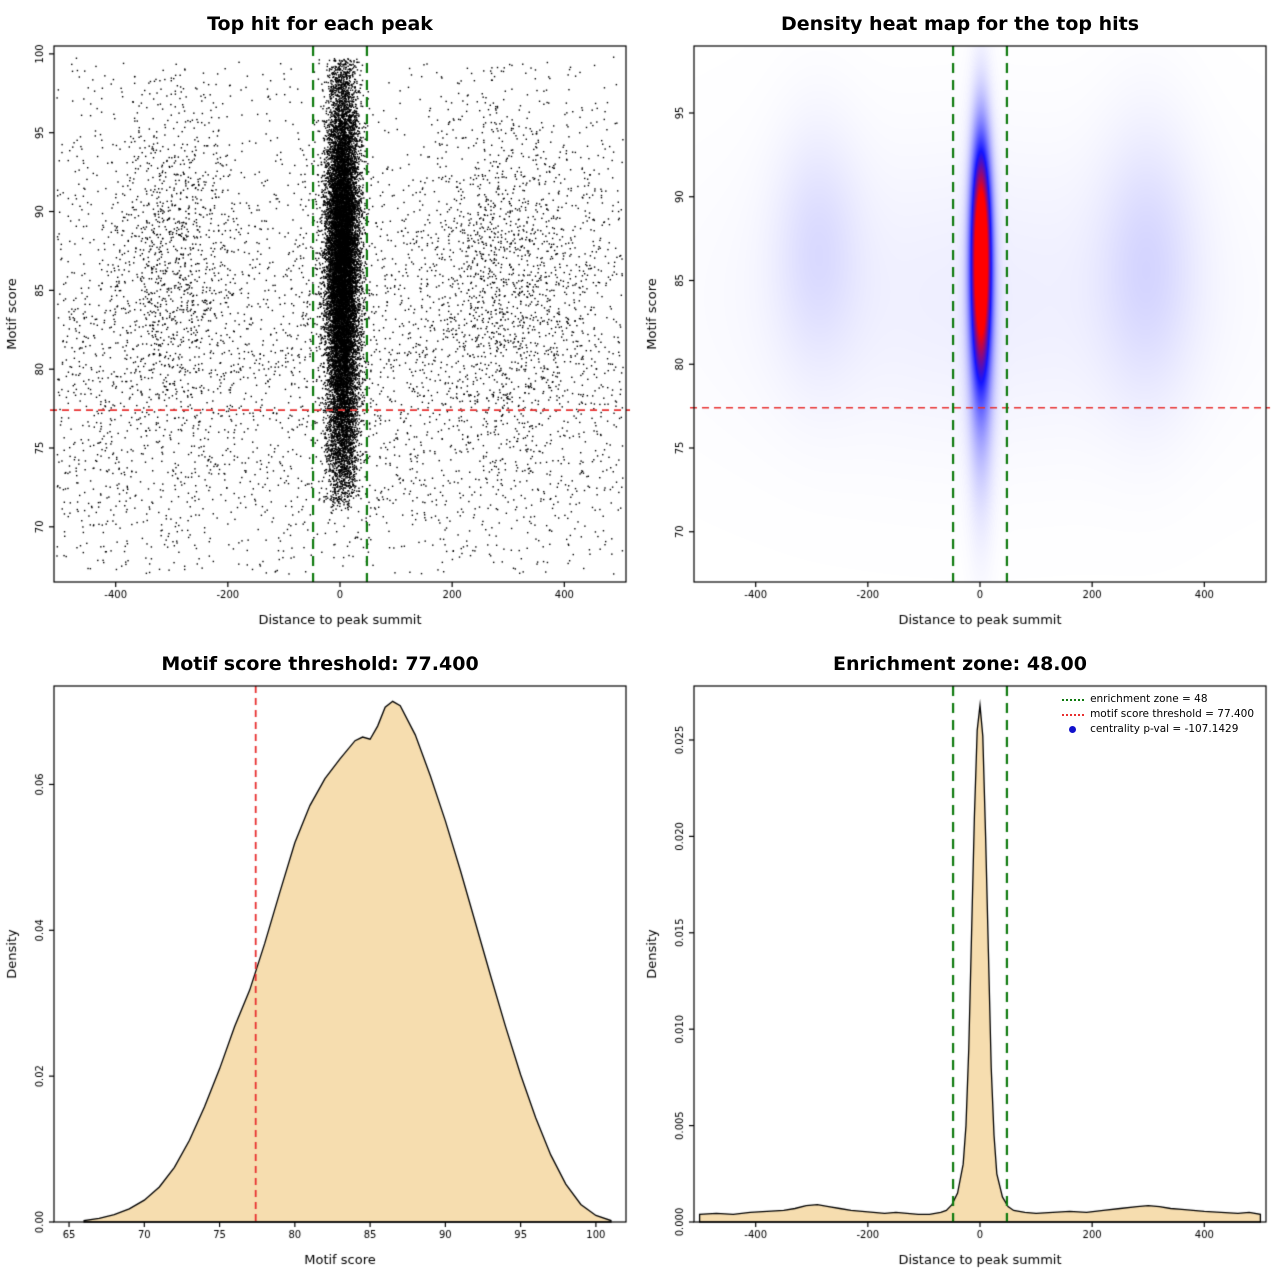 This screenshot has width=1280, height=1280. What do you see at coordinates (960, 24) in the screenshot?
I see `heatmap-panel-title: Density heat map for the top hits` at bounding box center [960, 24].